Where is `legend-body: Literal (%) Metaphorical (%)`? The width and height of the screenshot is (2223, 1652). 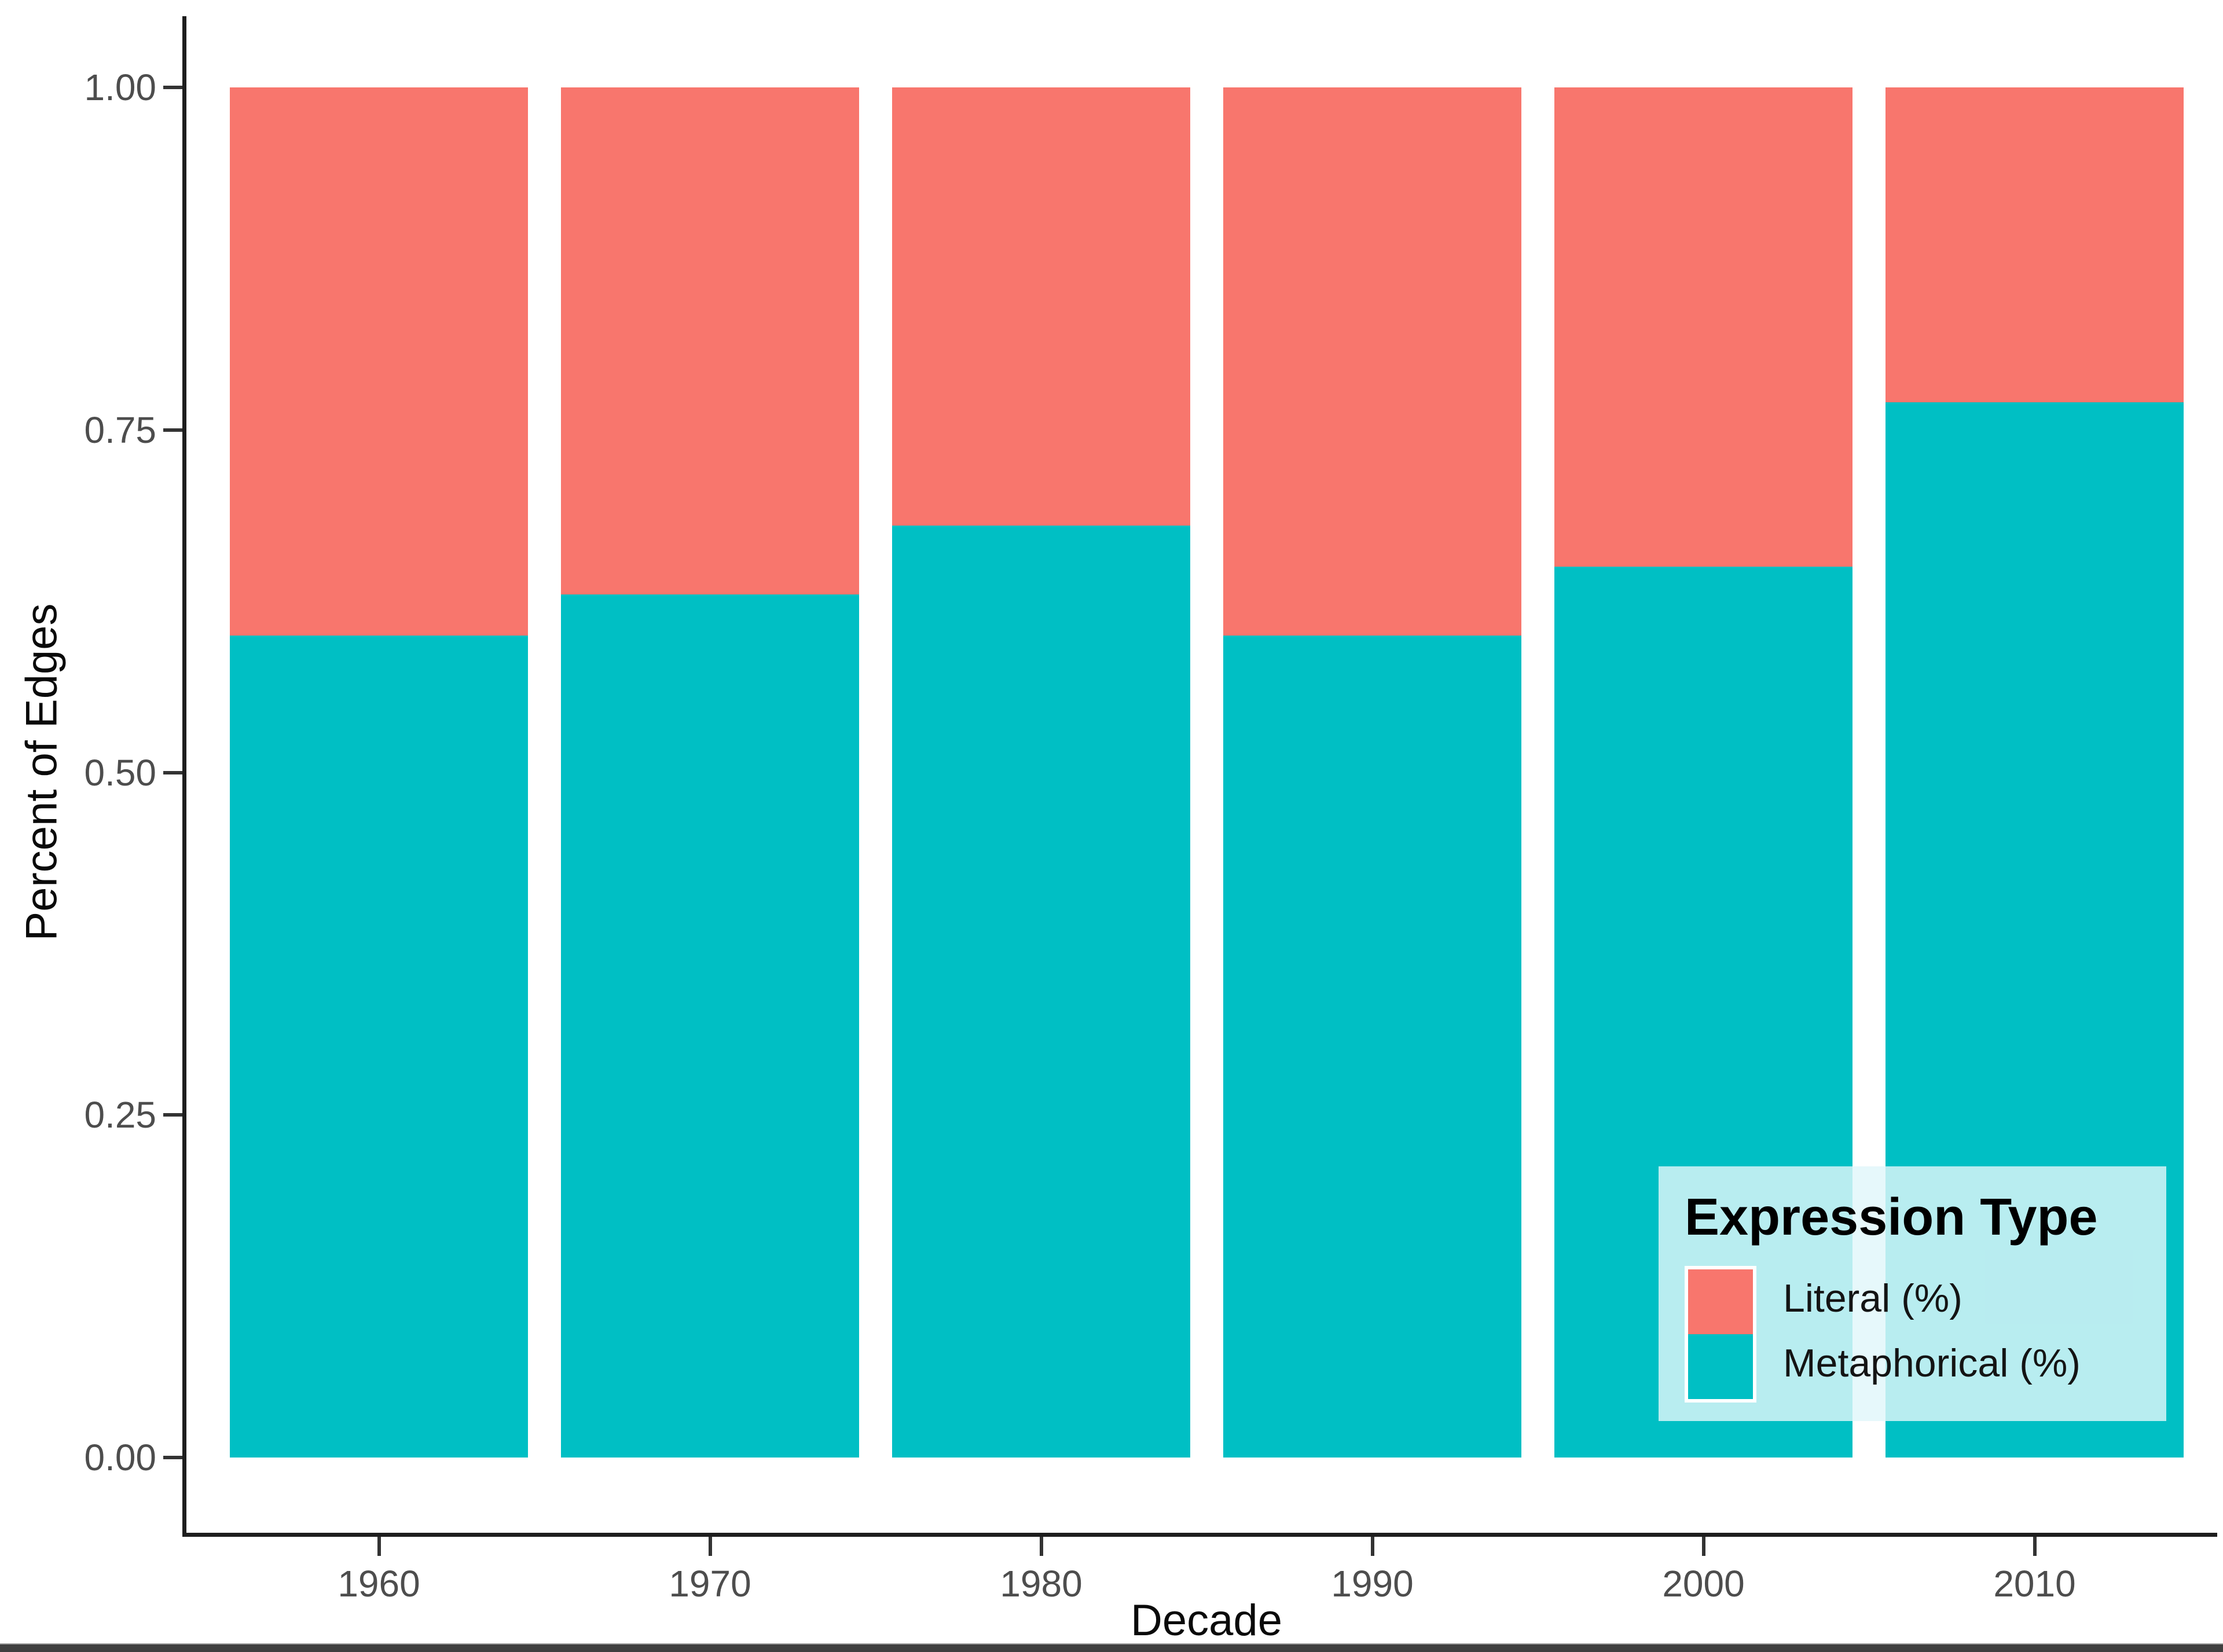 legend-body: Literal (%) Metaphorical (%) is located at coordinates (1912, 1335).